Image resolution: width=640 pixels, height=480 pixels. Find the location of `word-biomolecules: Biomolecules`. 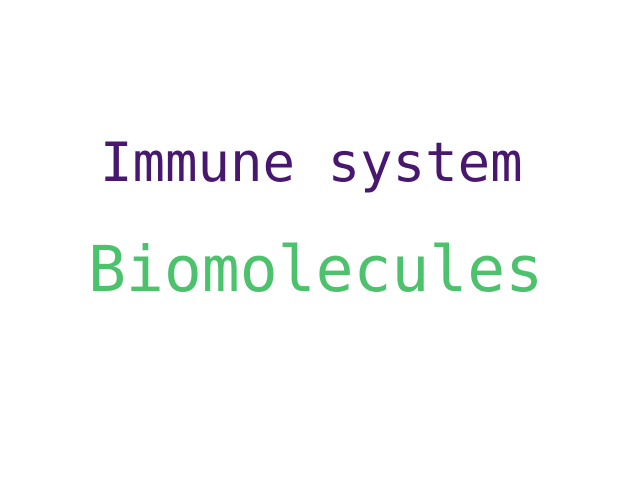

word-biomolecules: Biomolecules is located at coordinates (316, 269).